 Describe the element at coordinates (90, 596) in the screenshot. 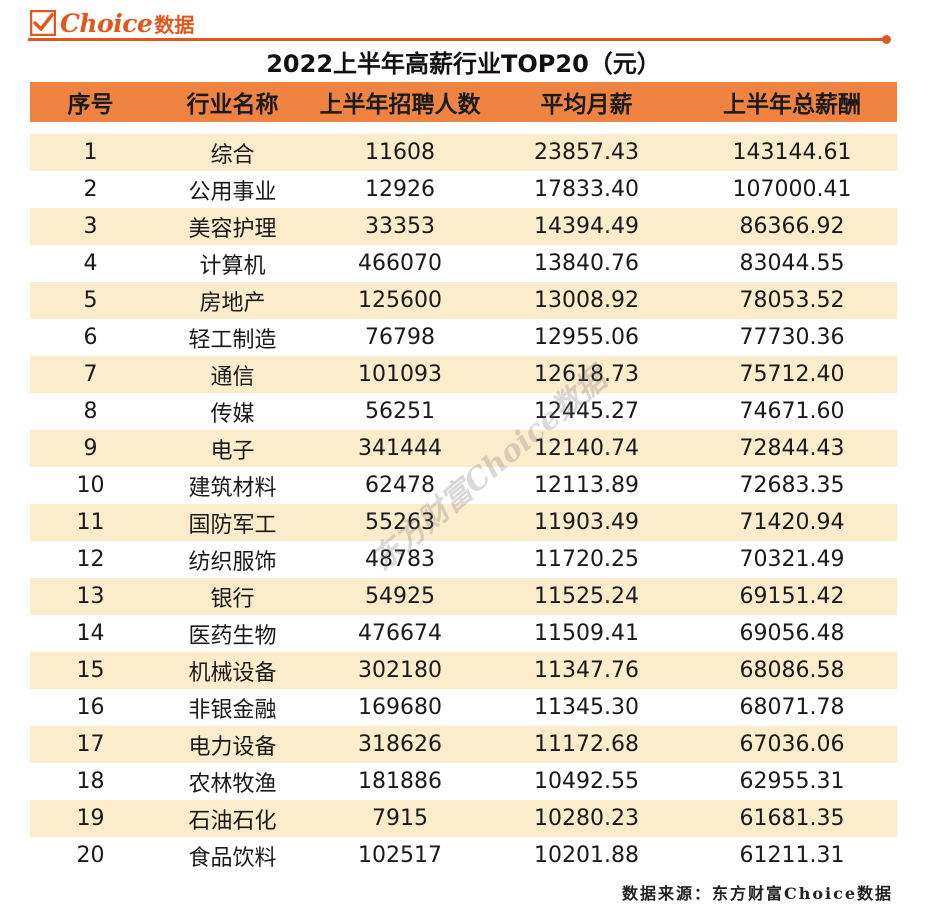

I see `cell-rank: 13` at that location.